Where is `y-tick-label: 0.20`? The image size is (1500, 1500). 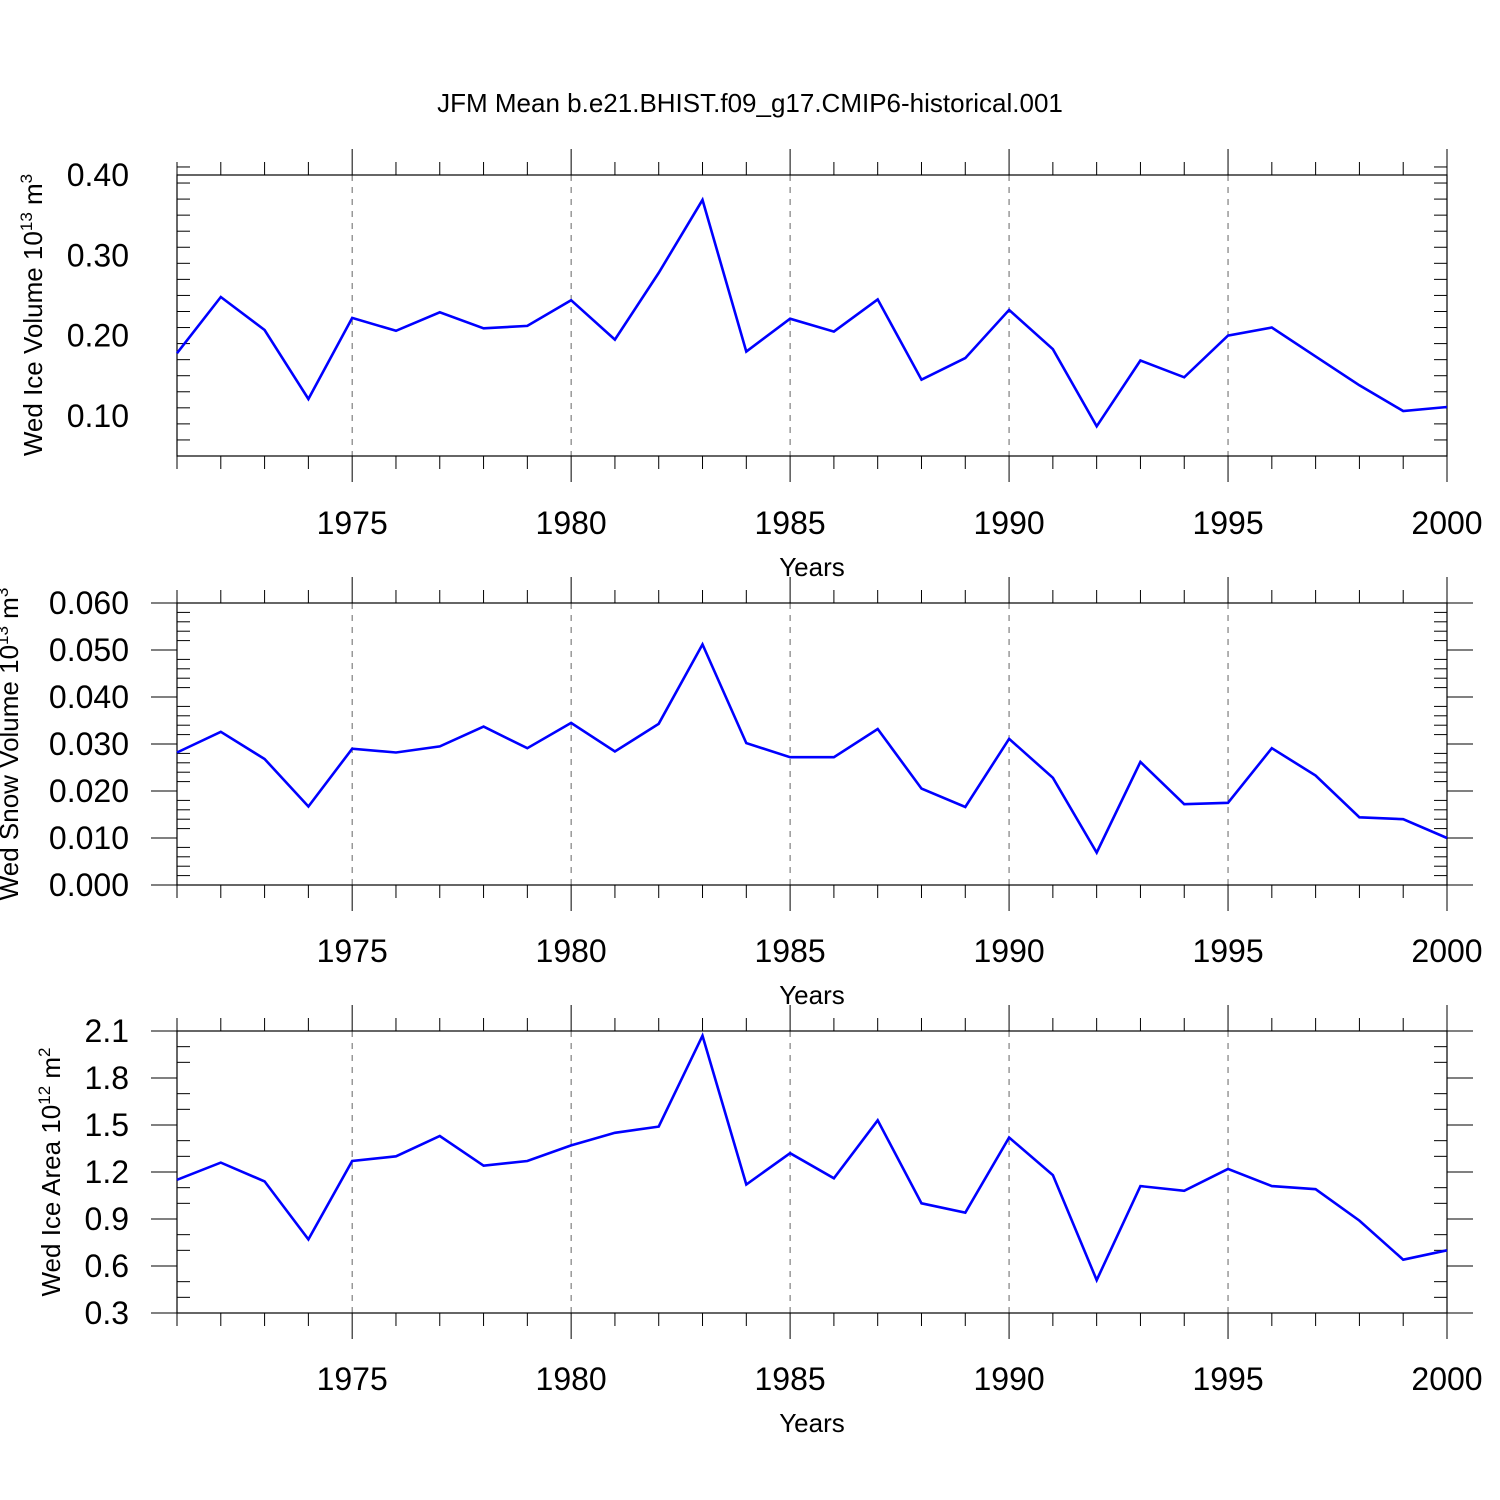
y-tick-label: 0.20 is located at coordinates (98, 336).